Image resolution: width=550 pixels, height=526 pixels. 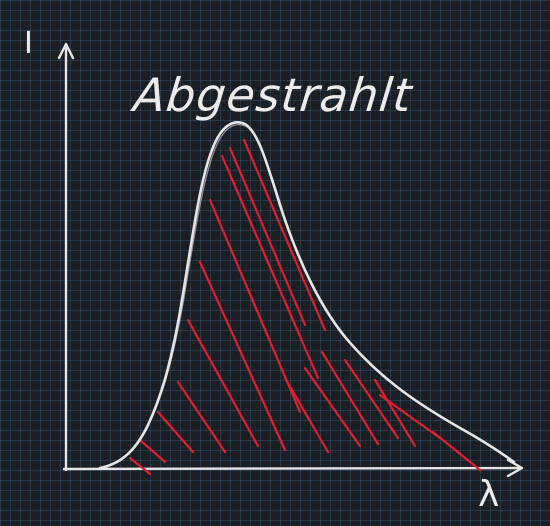 What do you see at coordinates (66, 51) in the screenshot?
I see `y-axis-arrowhead` at bounding box center [66, 51].